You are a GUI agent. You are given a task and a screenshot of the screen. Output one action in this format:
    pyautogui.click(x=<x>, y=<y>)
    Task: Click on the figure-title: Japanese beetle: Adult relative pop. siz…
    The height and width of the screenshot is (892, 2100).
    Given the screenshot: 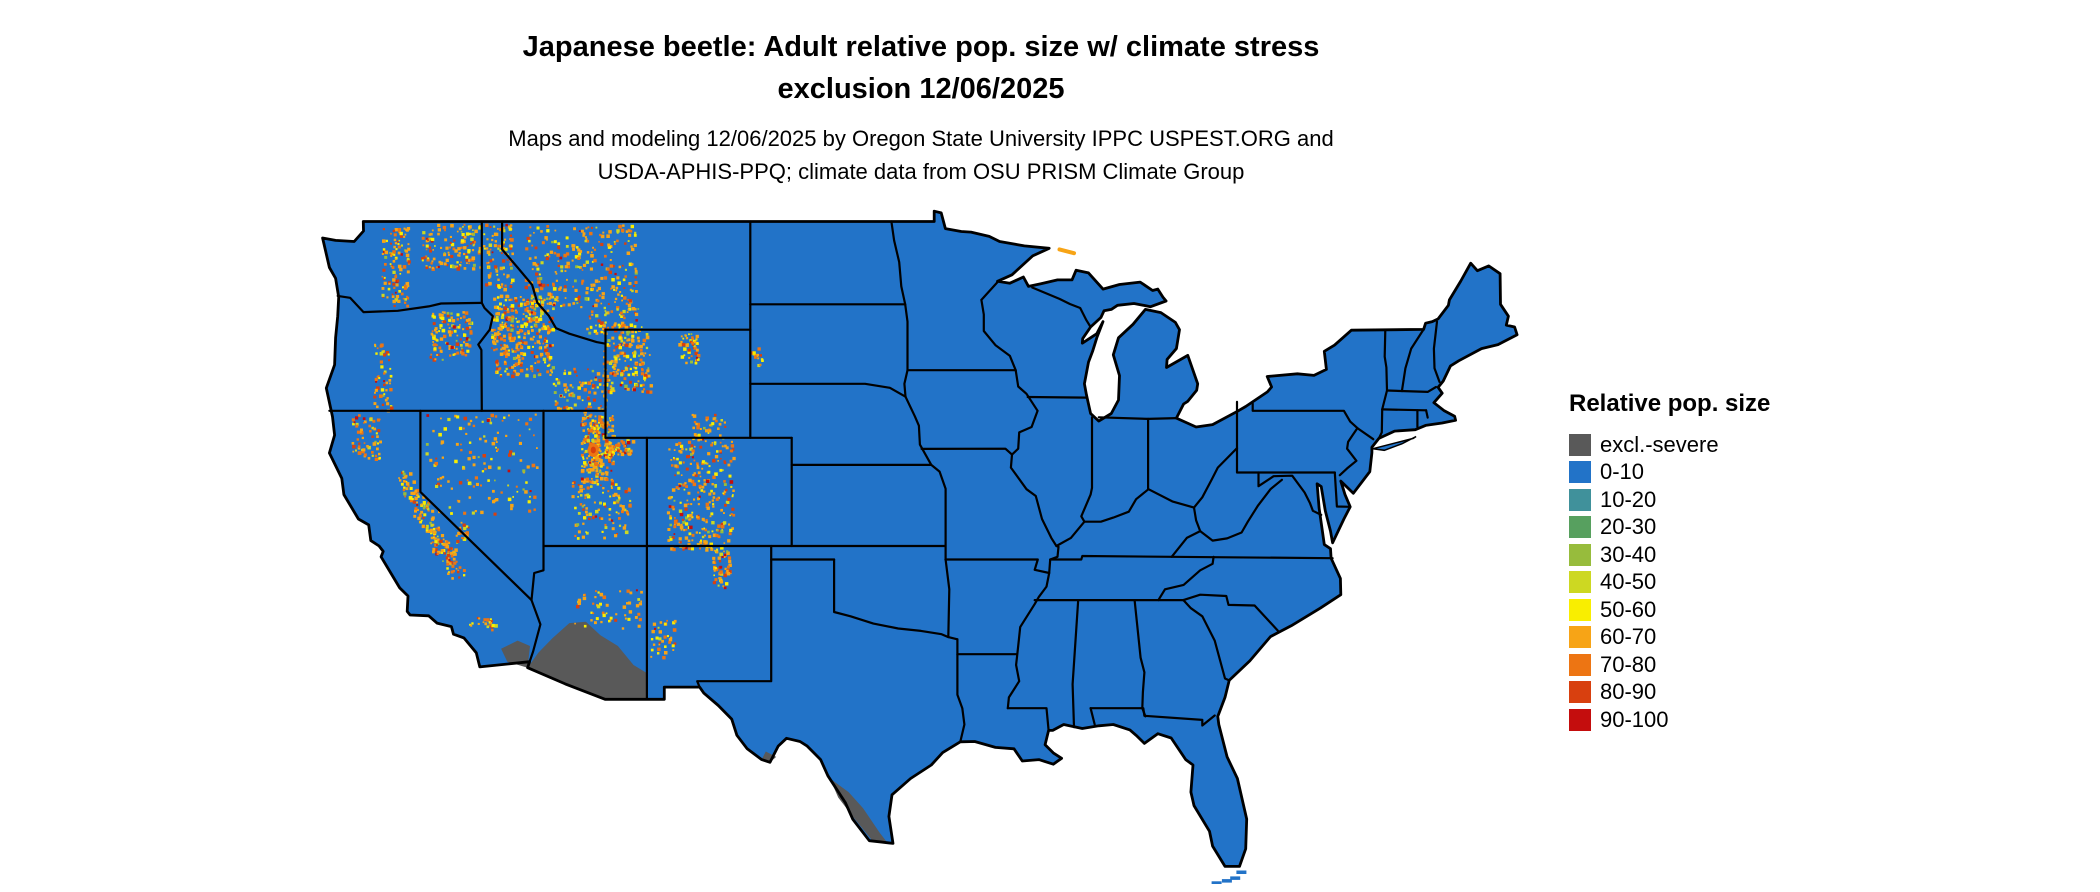 What is the action you would take?
    pyautogui.click(x=921, y=68)
    